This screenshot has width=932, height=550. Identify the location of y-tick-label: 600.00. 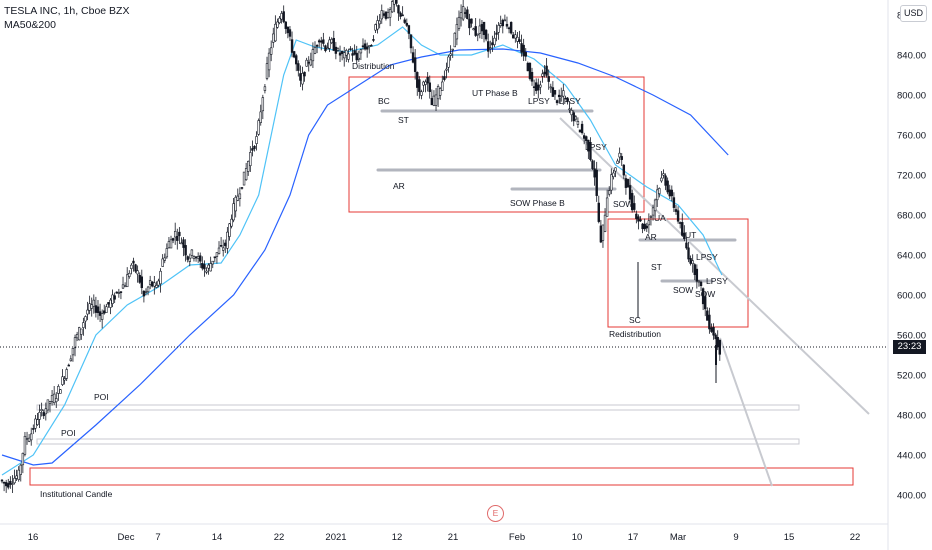
(911, 296).